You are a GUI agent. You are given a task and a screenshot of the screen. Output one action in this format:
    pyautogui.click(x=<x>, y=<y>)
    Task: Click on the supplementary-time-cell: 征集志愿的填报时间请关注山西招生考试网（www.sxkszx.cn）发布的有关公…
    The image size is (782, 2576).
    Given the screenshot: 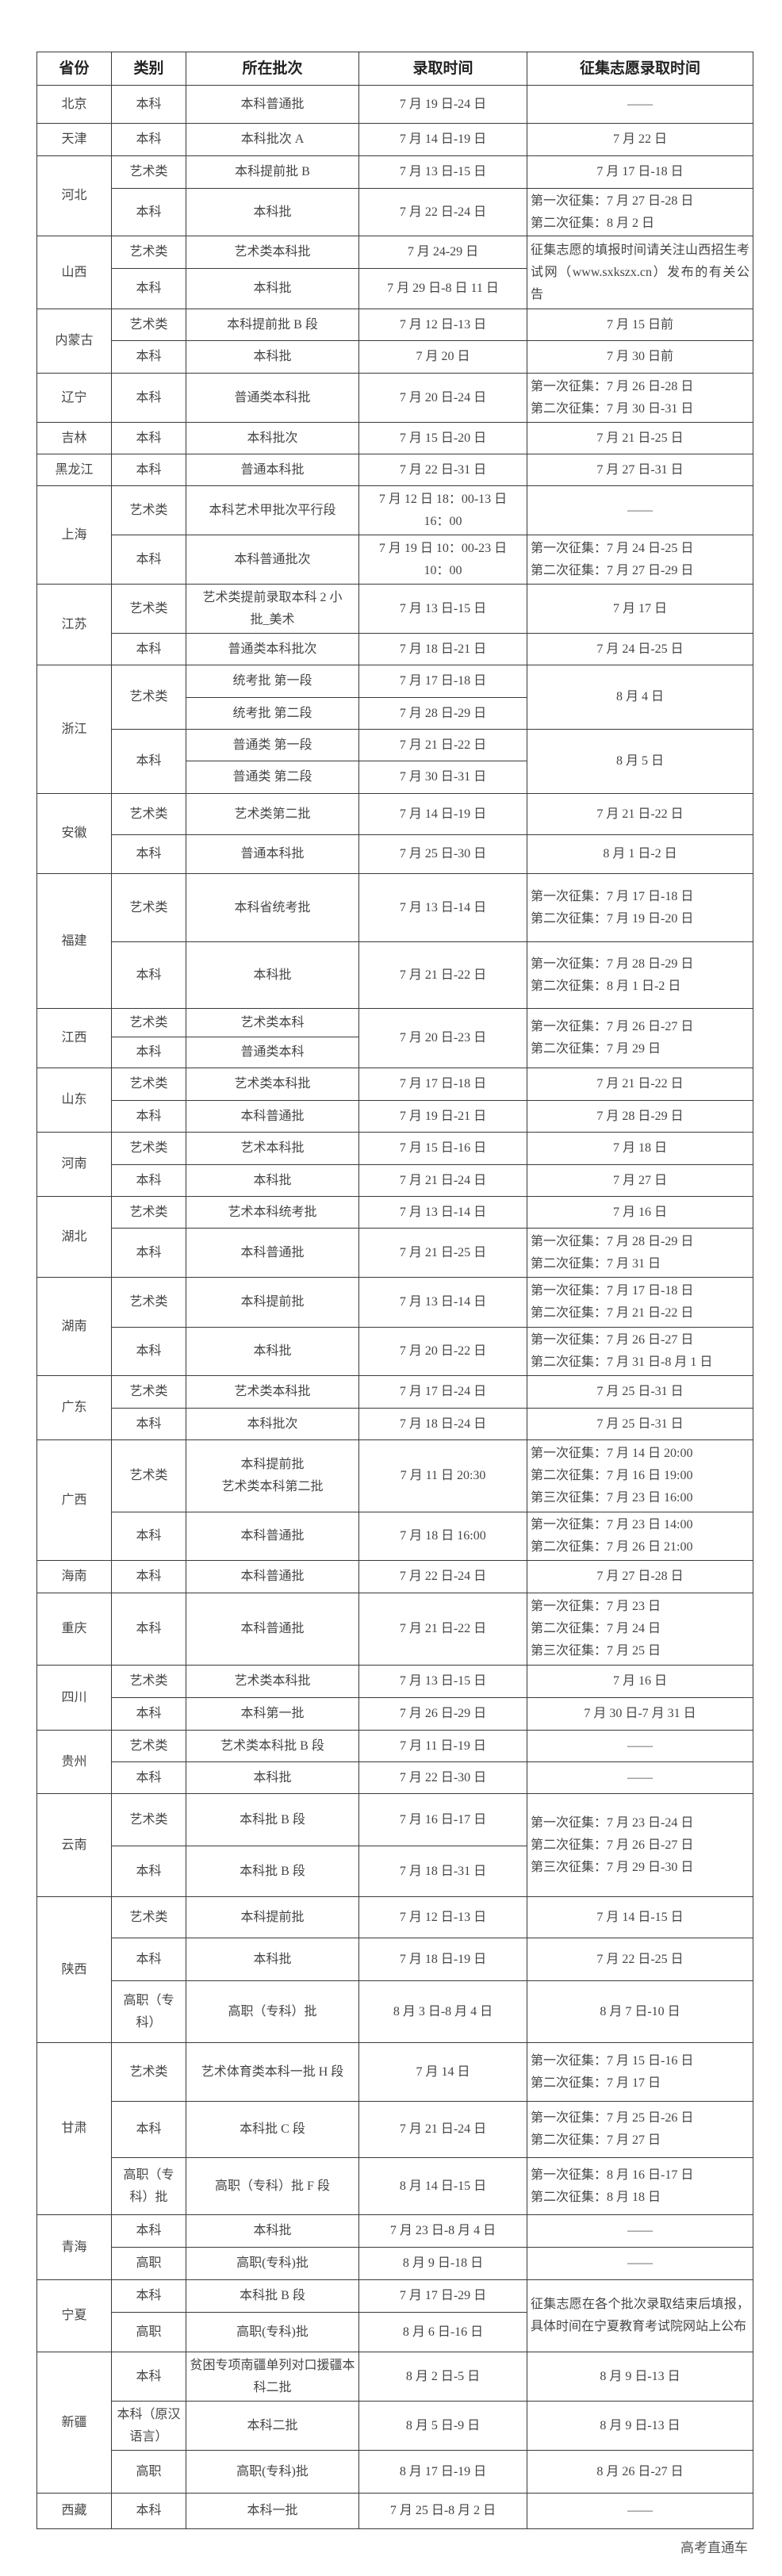 What is the action you would take?
    pyautogui.click(x=640, y=272)
    